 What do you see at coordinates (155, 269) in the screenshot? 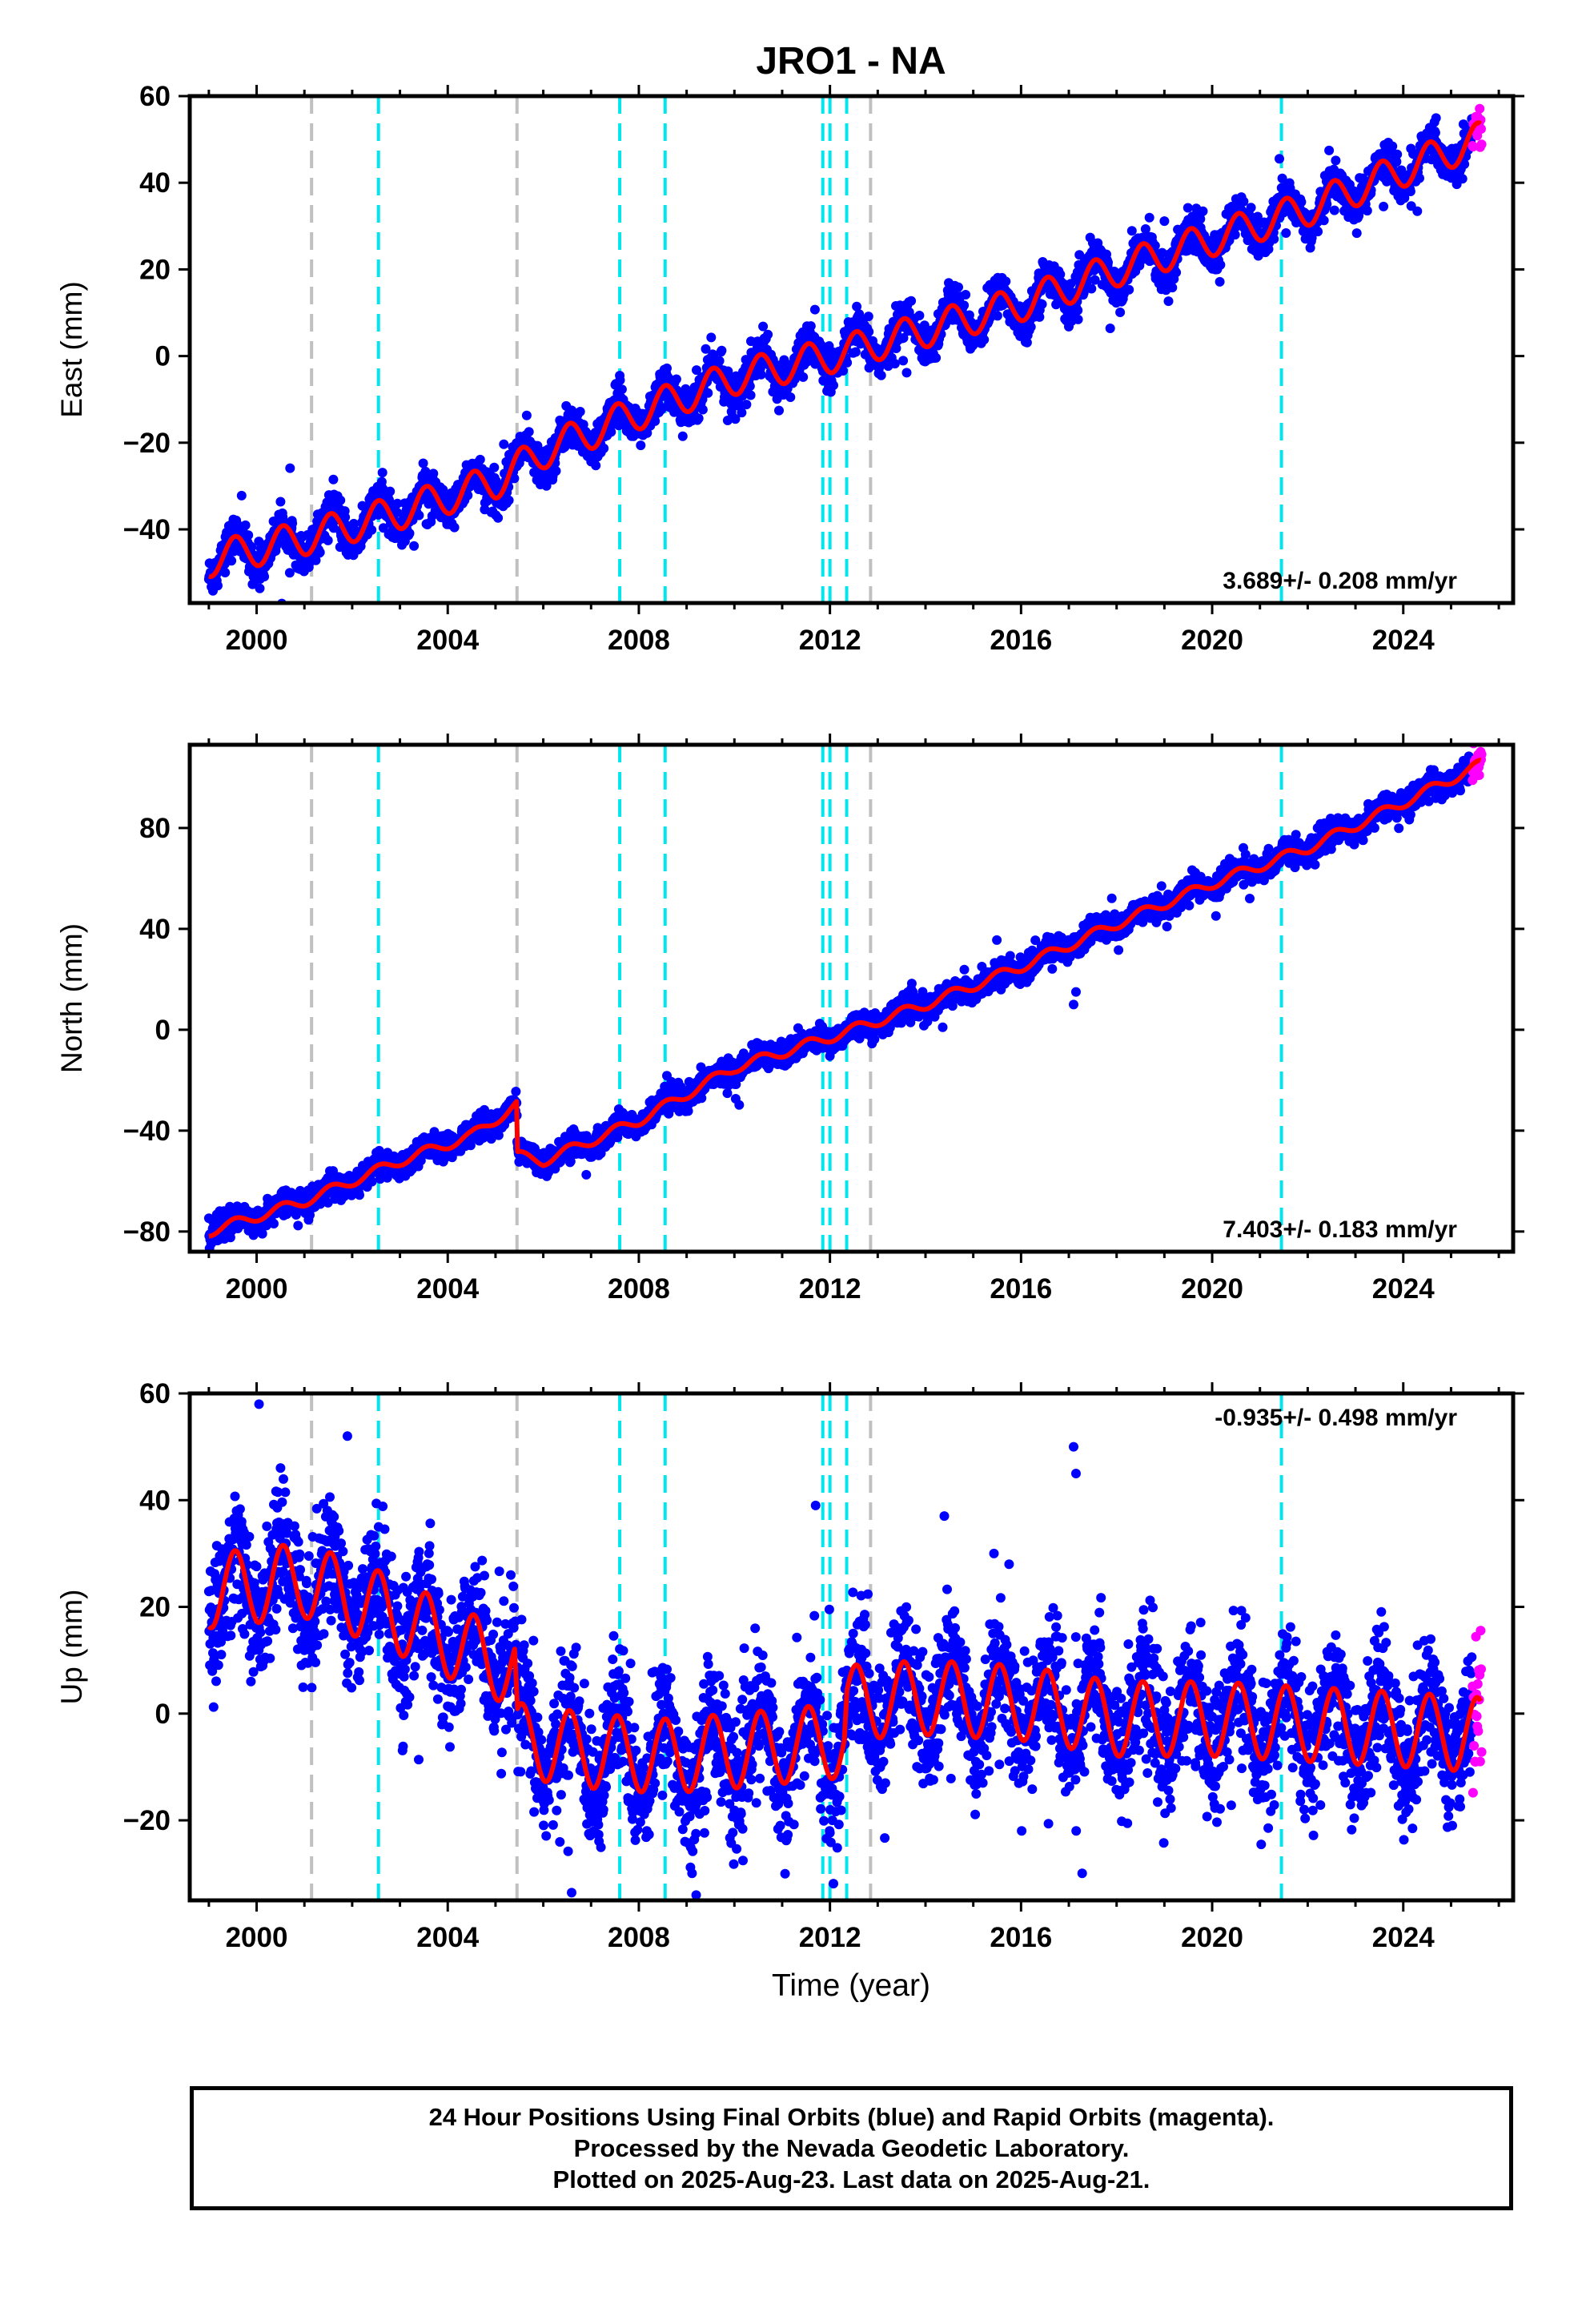
I see `y-tick-label: 20` at bounding box center [155, 269].